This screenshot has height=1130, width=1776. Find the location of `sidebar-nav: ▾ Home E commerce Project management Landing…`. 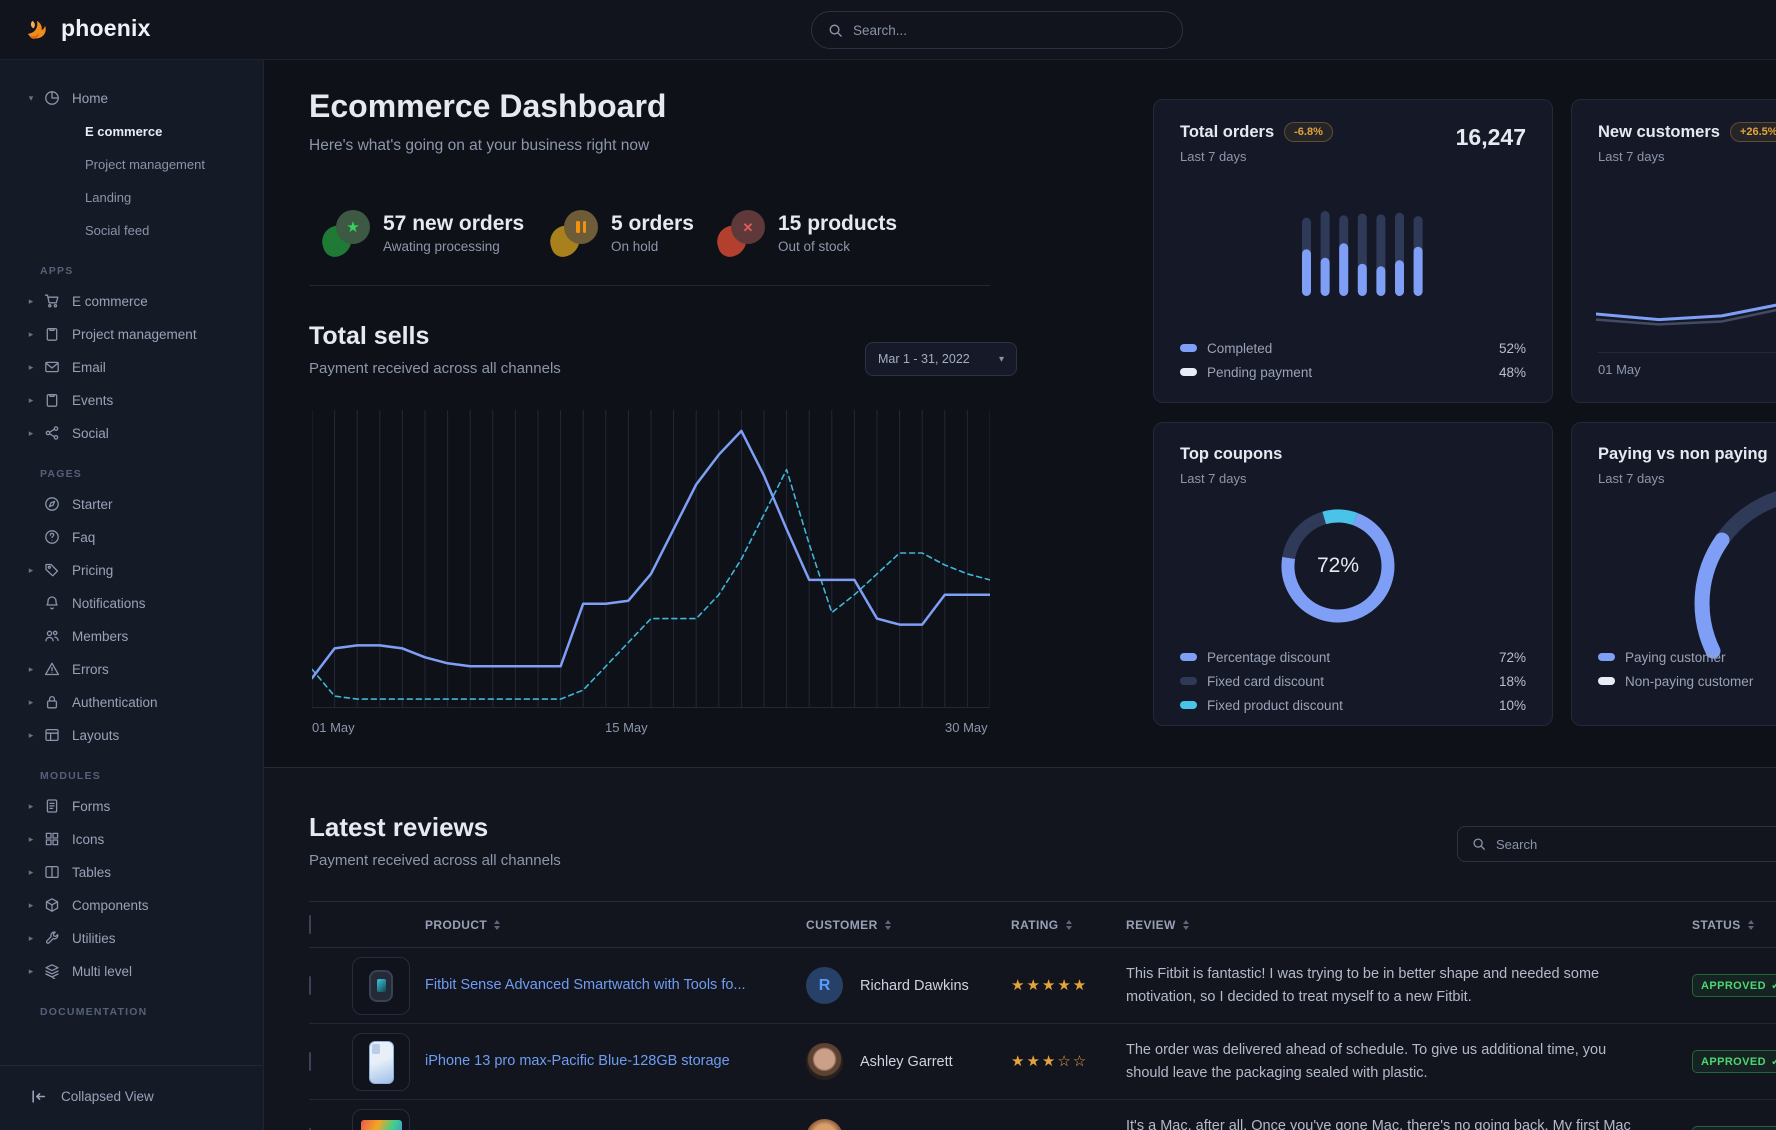

sidebar-nav: ▾ Home E commerce Project management Landing… is located at coordinates (131, 539).